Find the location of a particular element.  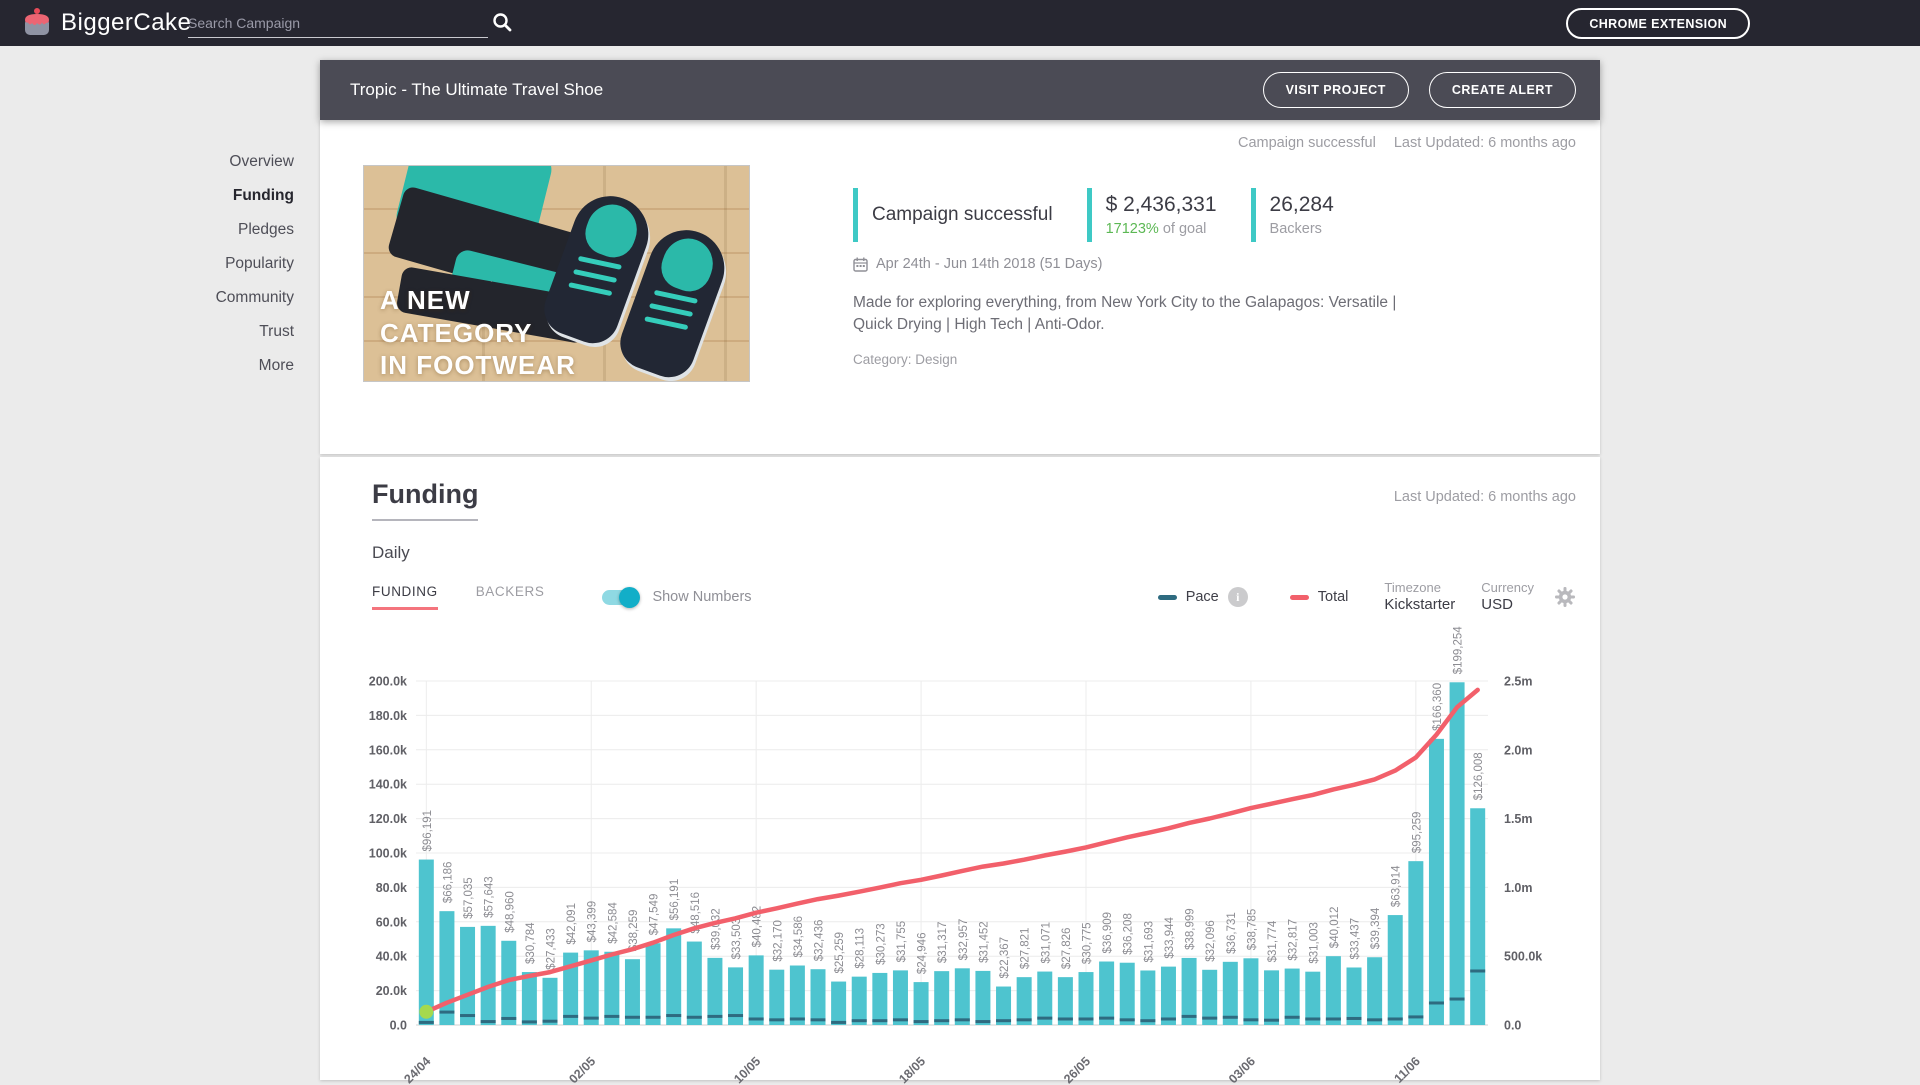

campaign-dates: Apr 24th - Jun 14th 2018 (51 Days) is located at coordinates (978, 264).